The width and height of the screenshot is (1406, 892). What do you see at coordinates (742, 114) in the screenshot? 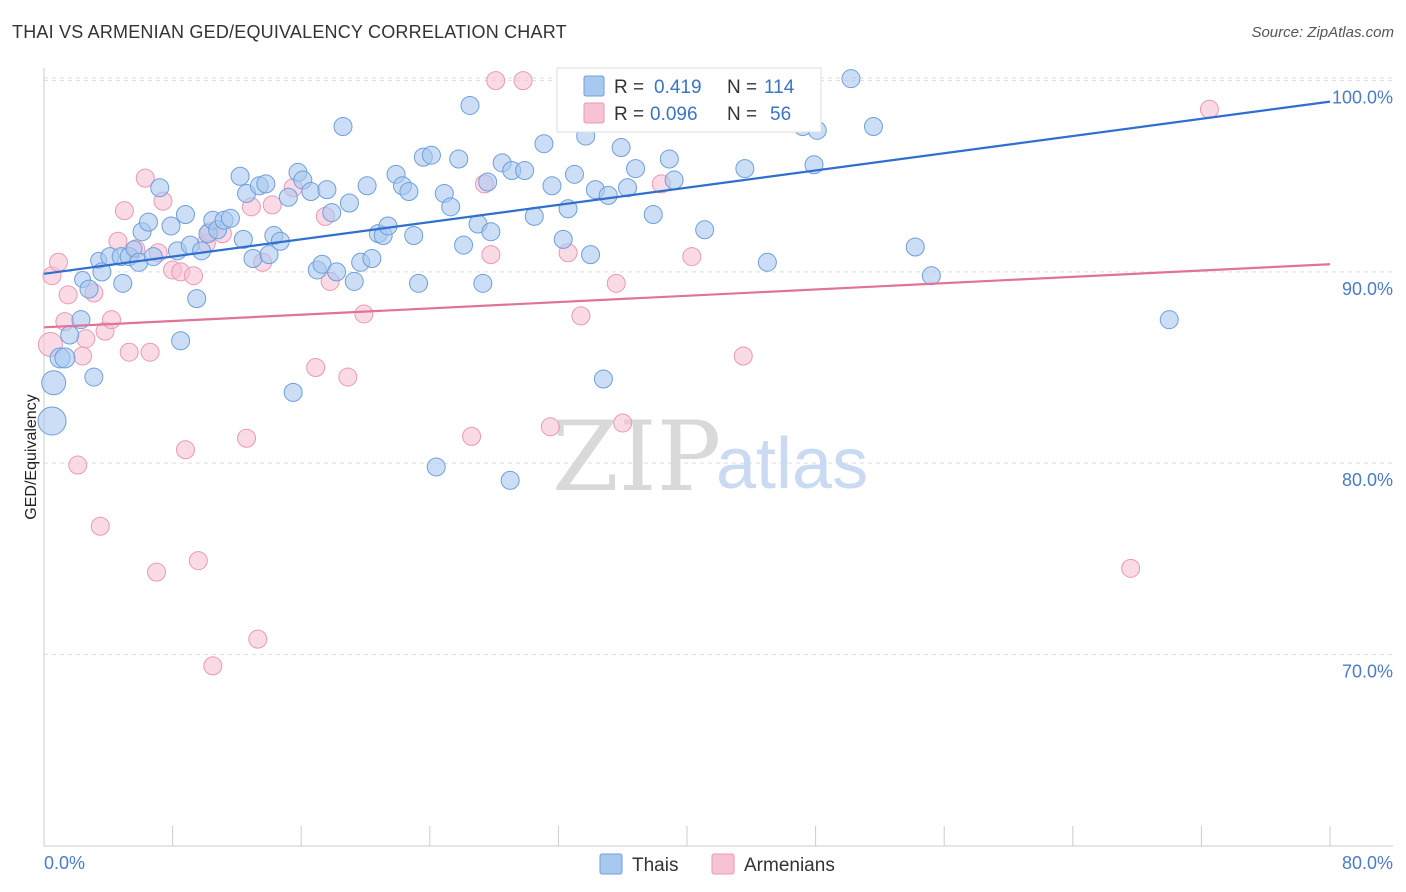
I see `armenians-n-label: N =` at bounding box center [742, 114].